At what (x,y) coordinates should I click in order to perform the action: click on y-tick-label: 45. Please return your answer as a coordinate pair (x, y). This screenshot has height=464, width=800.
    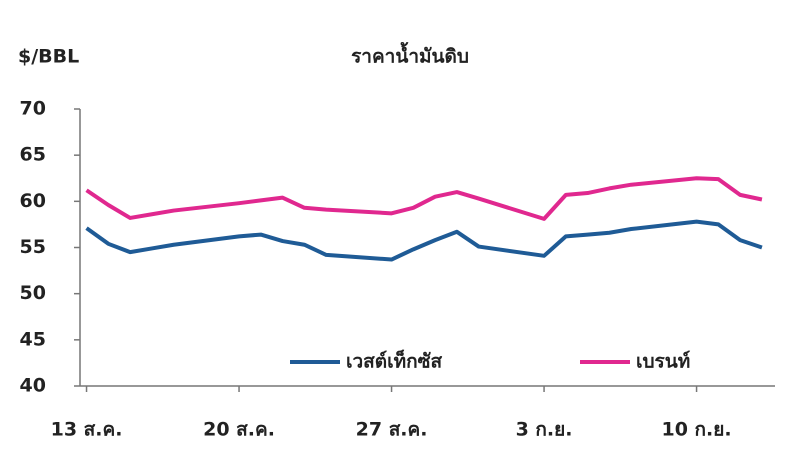
    Looking at the image, I should click on (33, 339).